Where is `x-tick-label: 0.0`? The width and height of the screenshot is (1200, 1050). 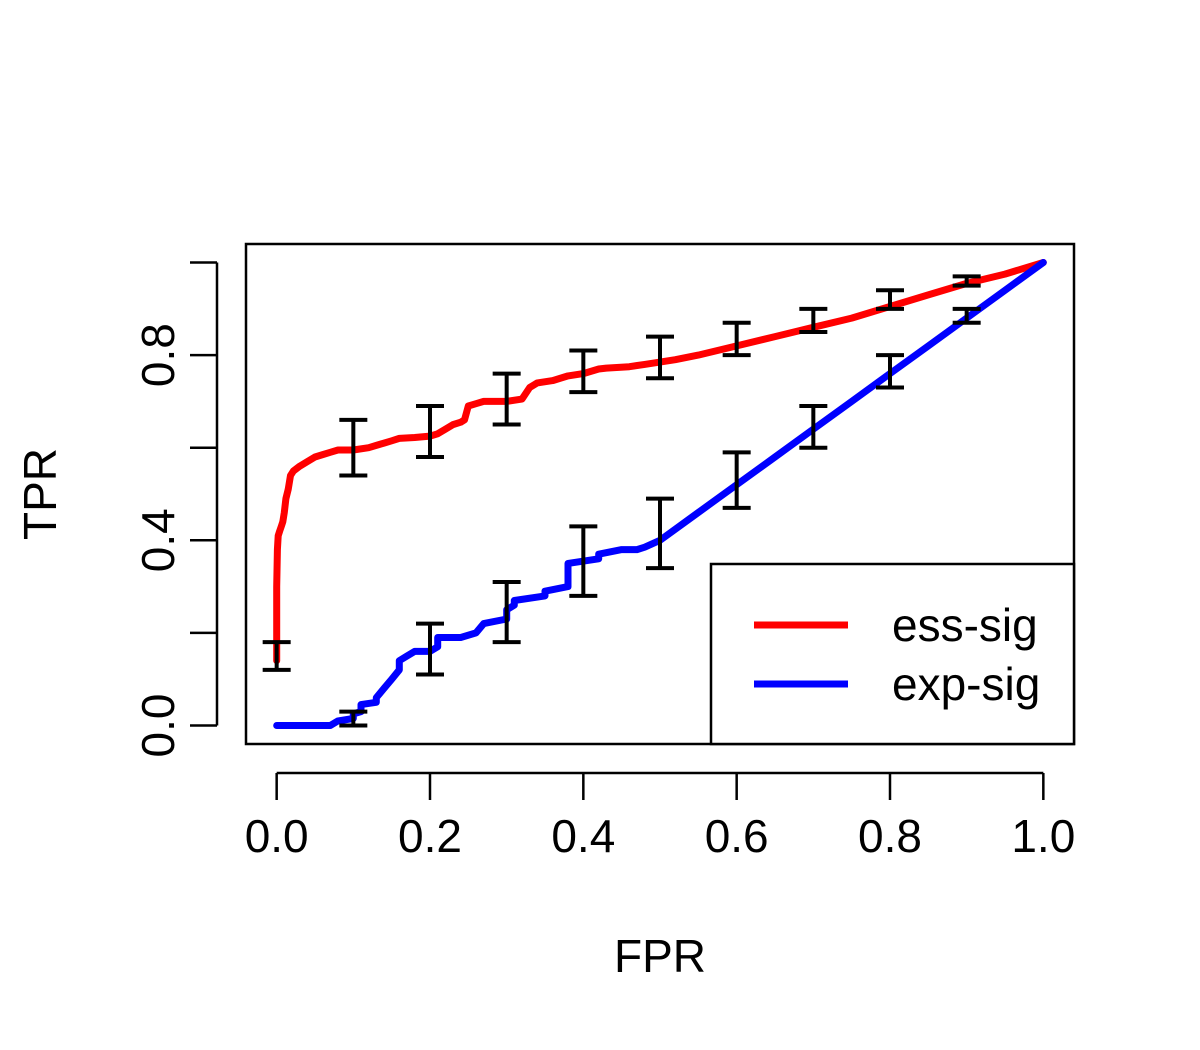
x-tick-label: 0.0 is located at coordinates (277, 836).